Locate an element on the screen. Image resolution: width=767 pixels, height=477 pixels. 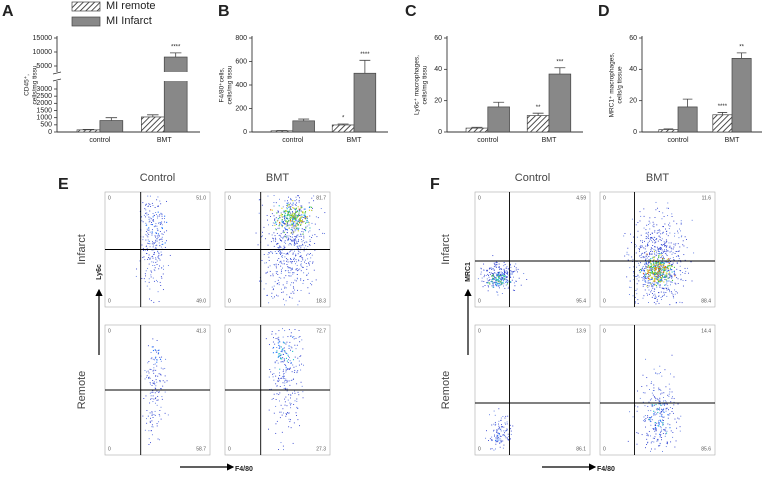
flow-plot: 0 4.590 95.4 is located at coordinates (532, 249).